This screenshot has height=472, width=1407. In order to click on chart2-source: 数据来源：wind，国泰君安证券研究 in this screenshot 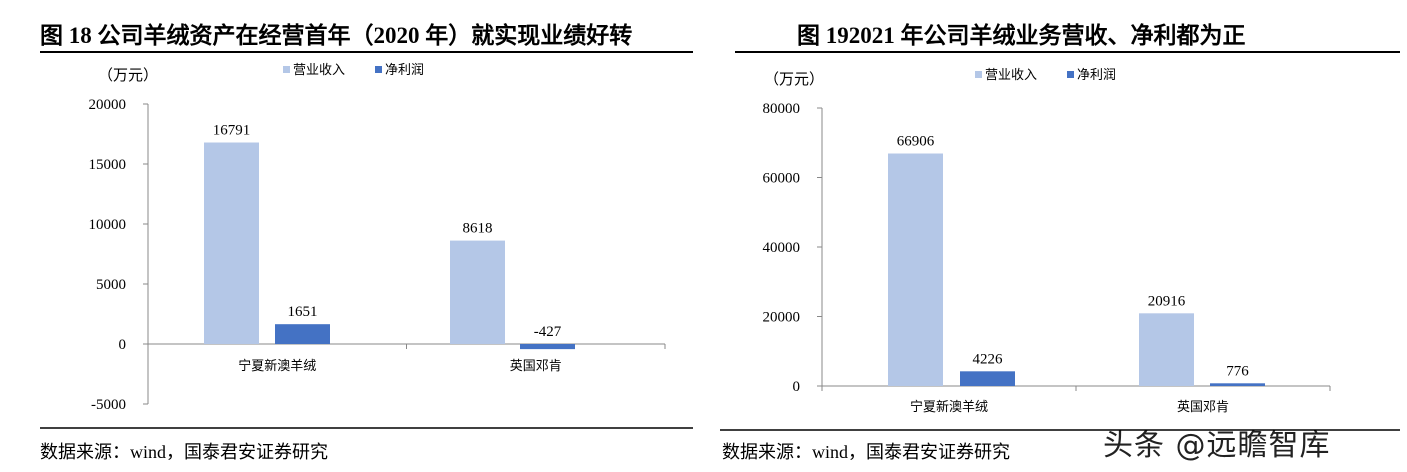, I will do `click(866, 452)`.